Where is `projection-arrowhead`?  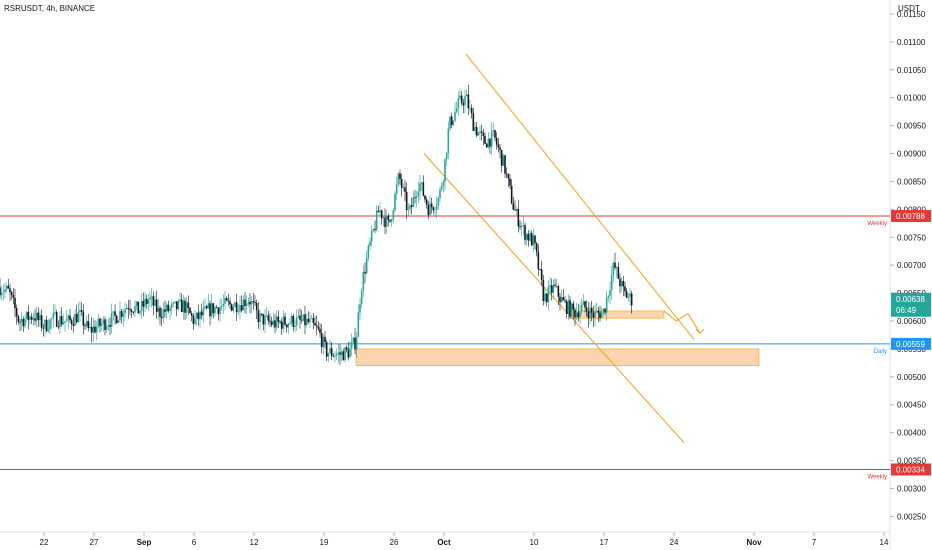
projection-arrowhead is located at coordinates (700, 331).